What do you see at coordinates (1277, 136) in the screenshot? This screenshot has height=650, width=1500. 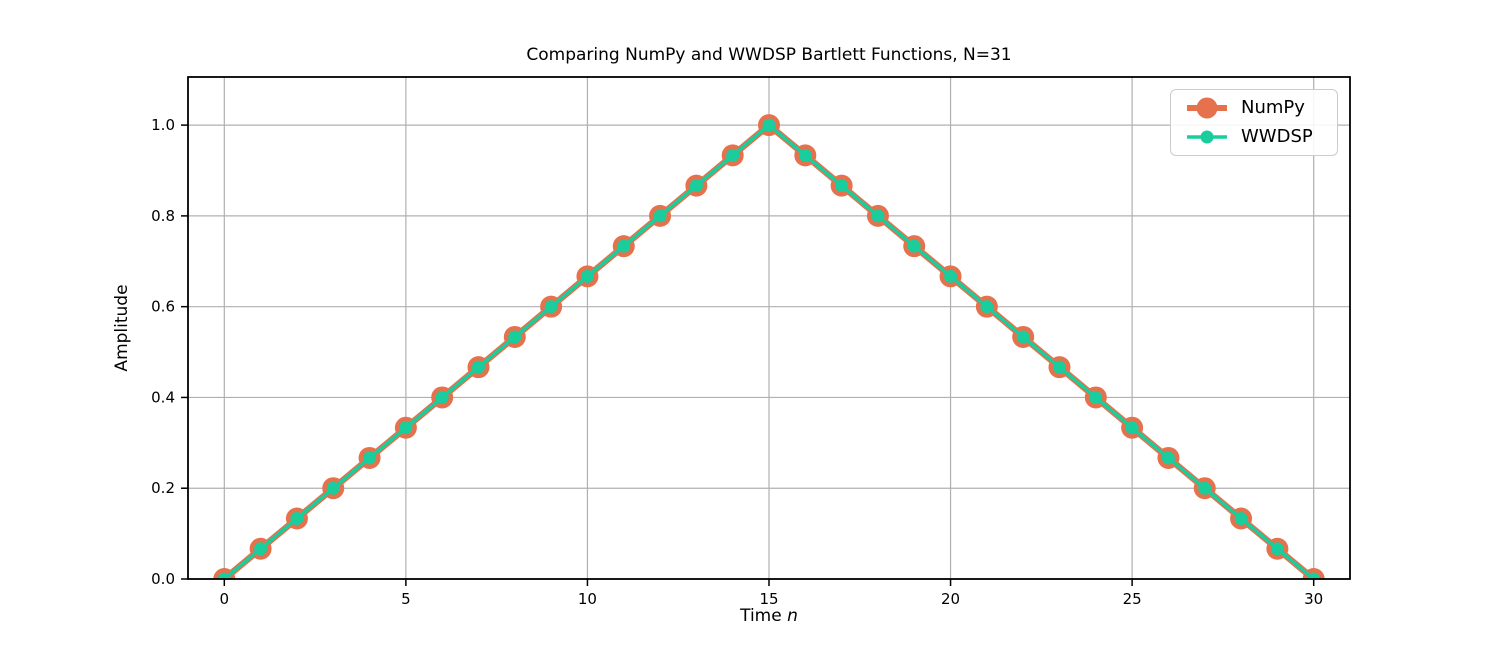 I see `legend-label-wwdsp: WWDSP` at bounding box center [1277, 136].